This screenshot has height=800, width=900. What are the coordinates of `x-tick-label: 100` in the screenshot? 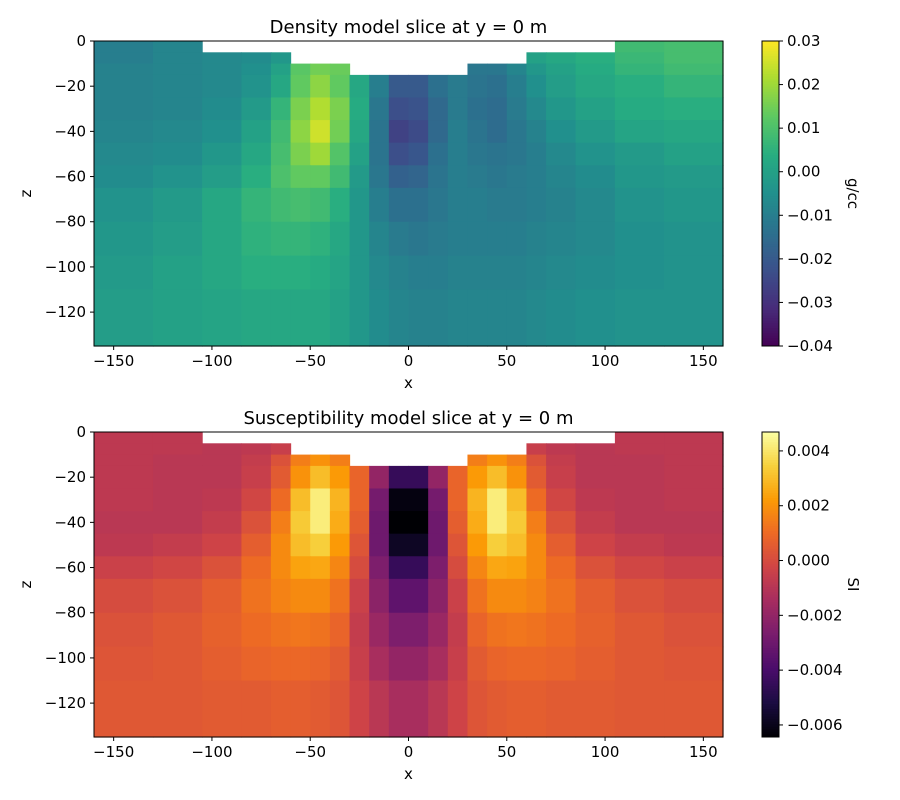 It's located at (605, 361).